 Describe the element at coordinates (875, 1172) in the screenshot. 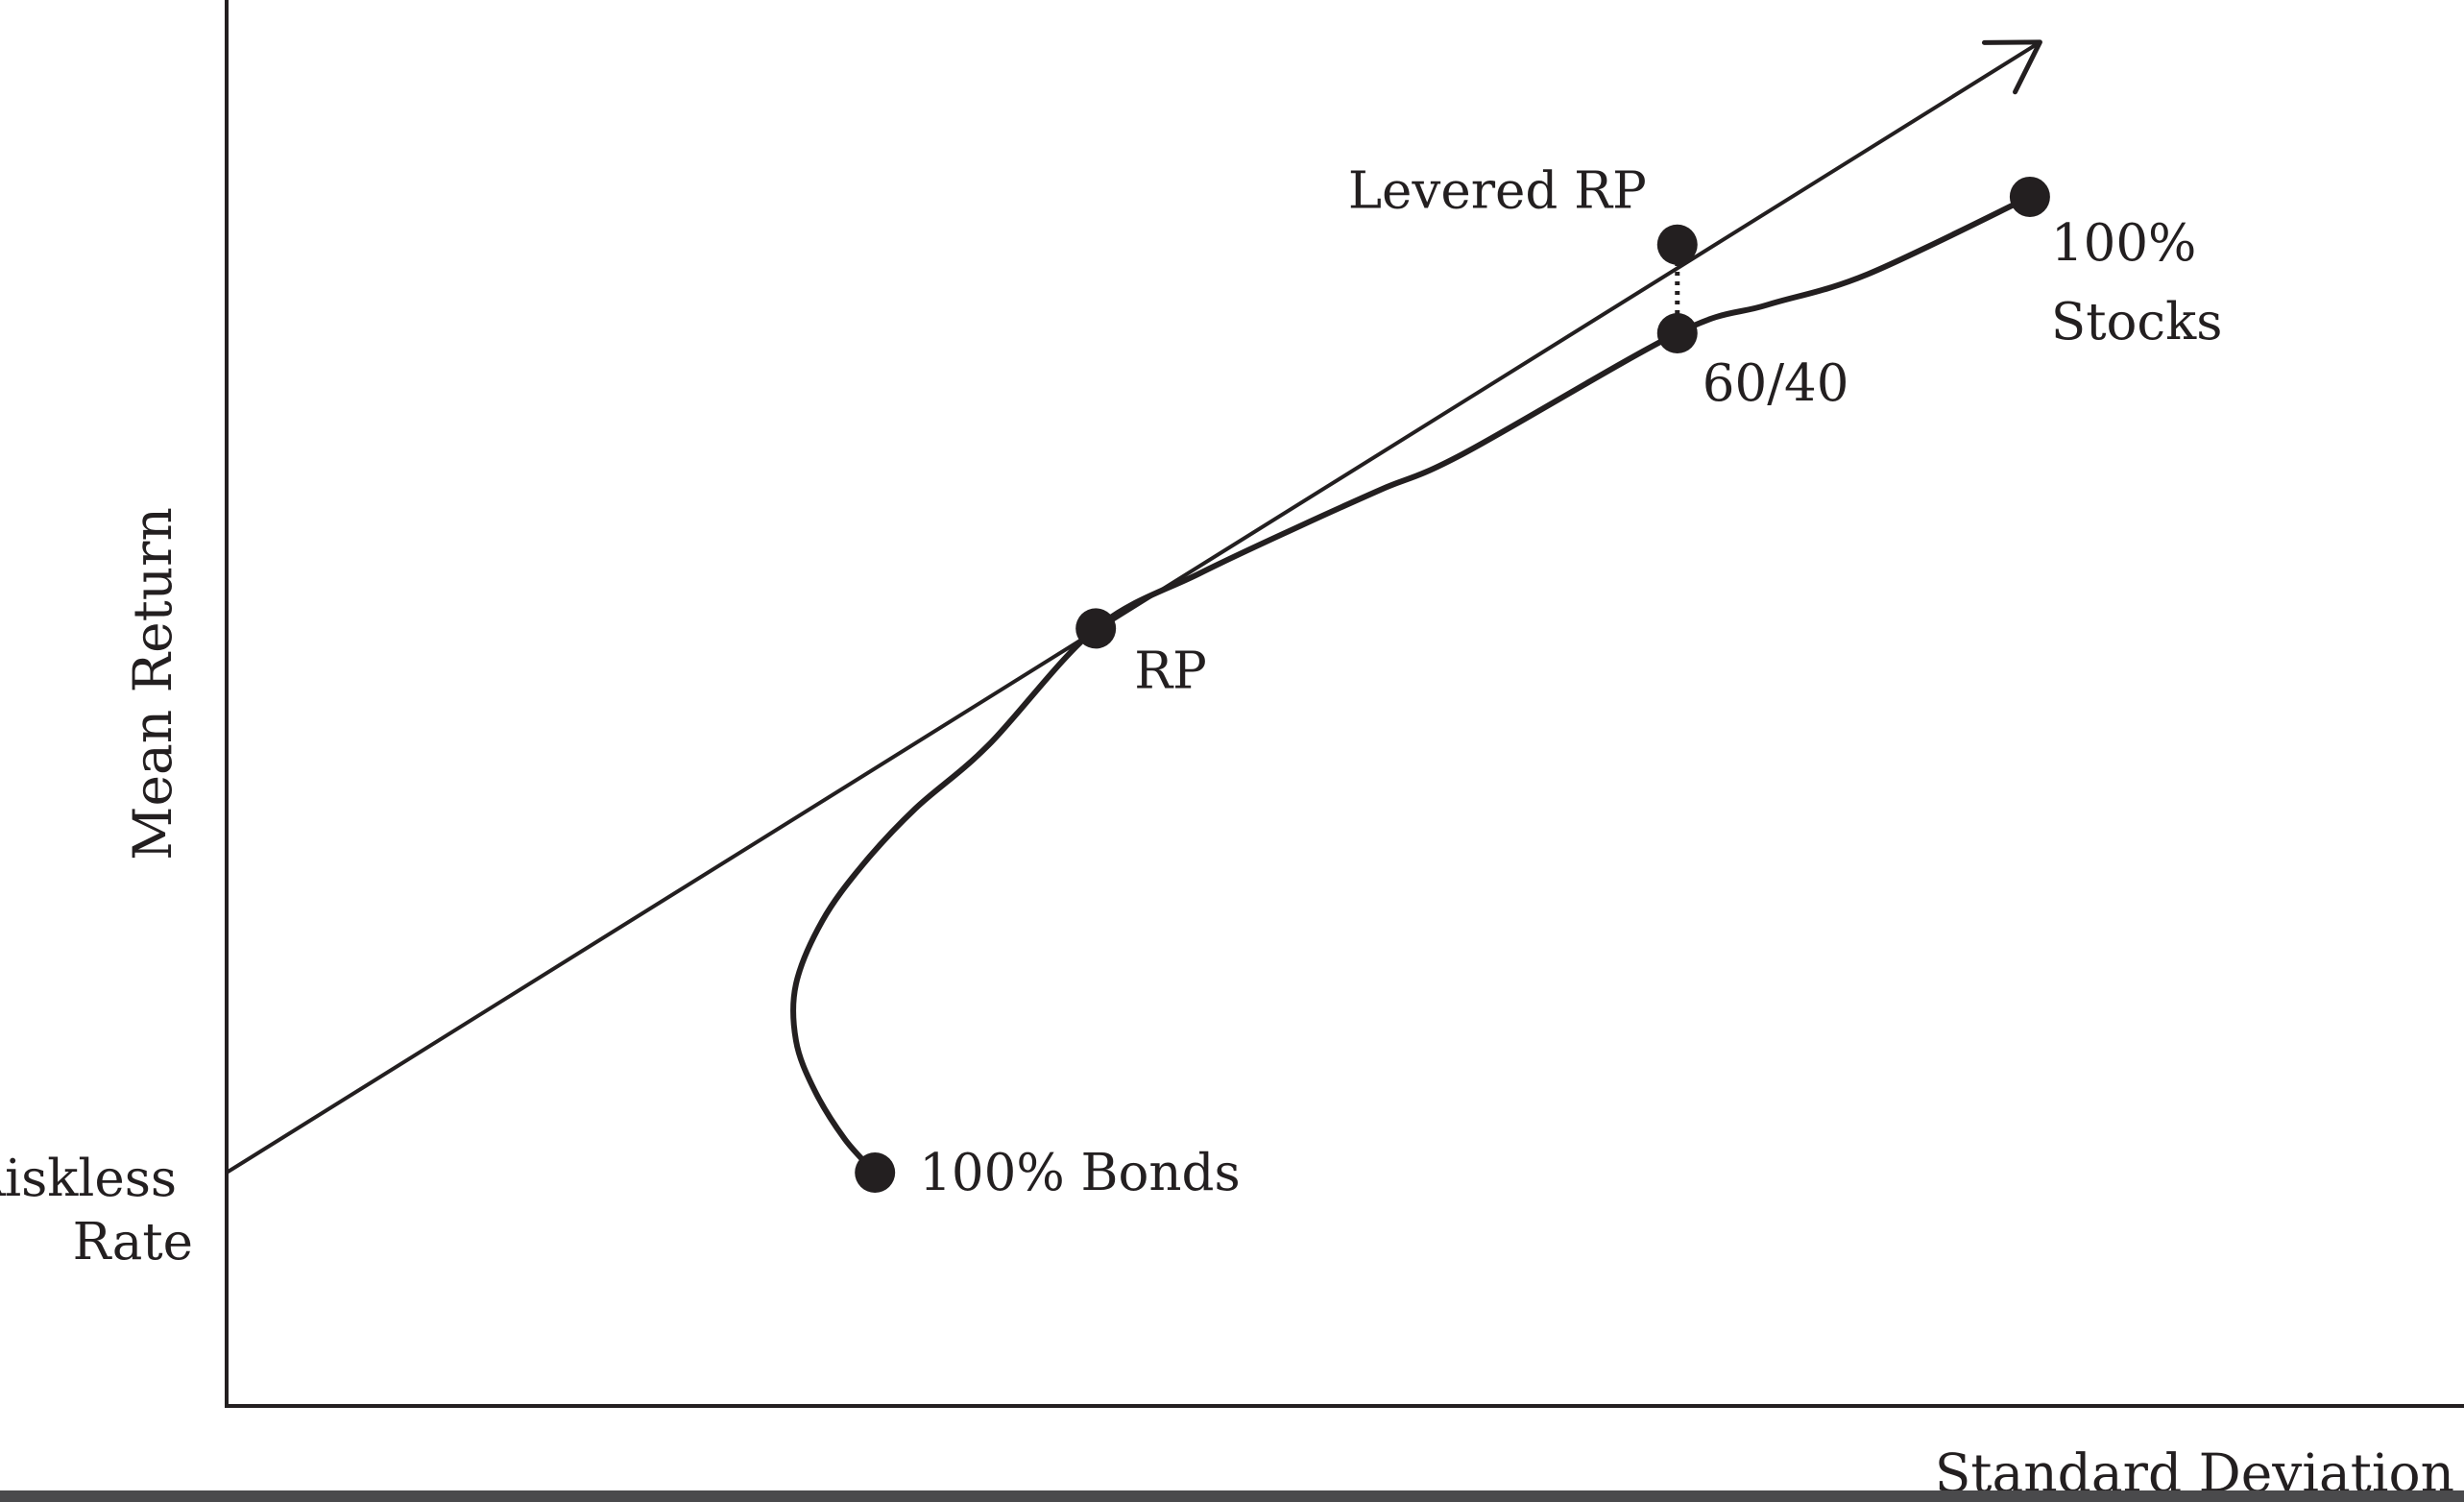

I see `point-100-bonds` at that location.